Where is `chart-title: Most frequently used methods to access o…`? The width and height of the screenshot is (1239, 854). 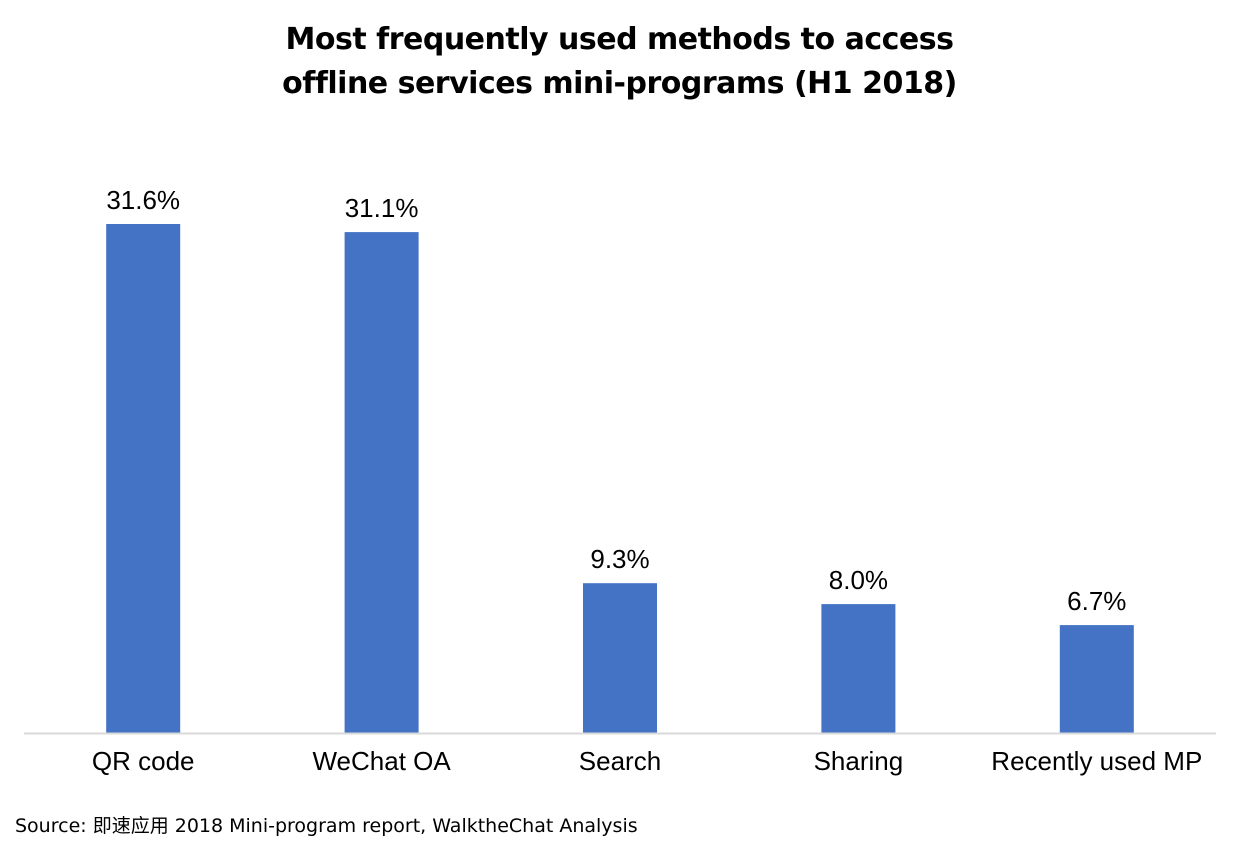
chart-title: Most frequently used methods to access o… is located at coordinates (619, 62).